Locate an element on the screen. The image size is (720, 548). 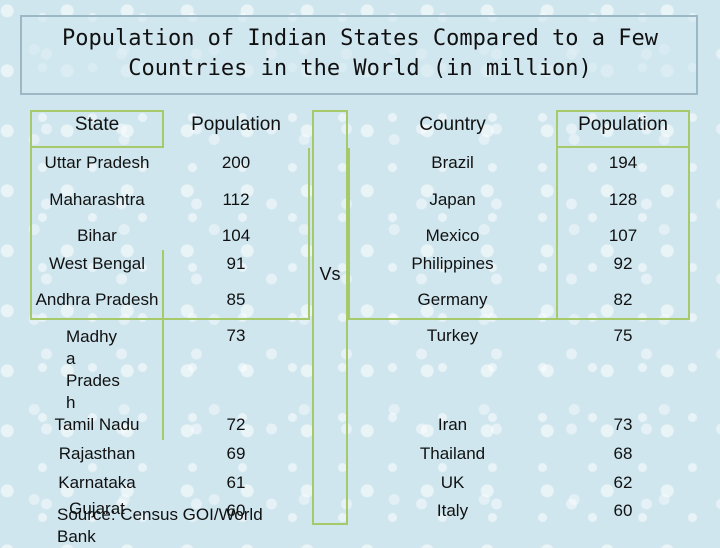
state-name-part: Madhy is located at coordinates (92, 336).